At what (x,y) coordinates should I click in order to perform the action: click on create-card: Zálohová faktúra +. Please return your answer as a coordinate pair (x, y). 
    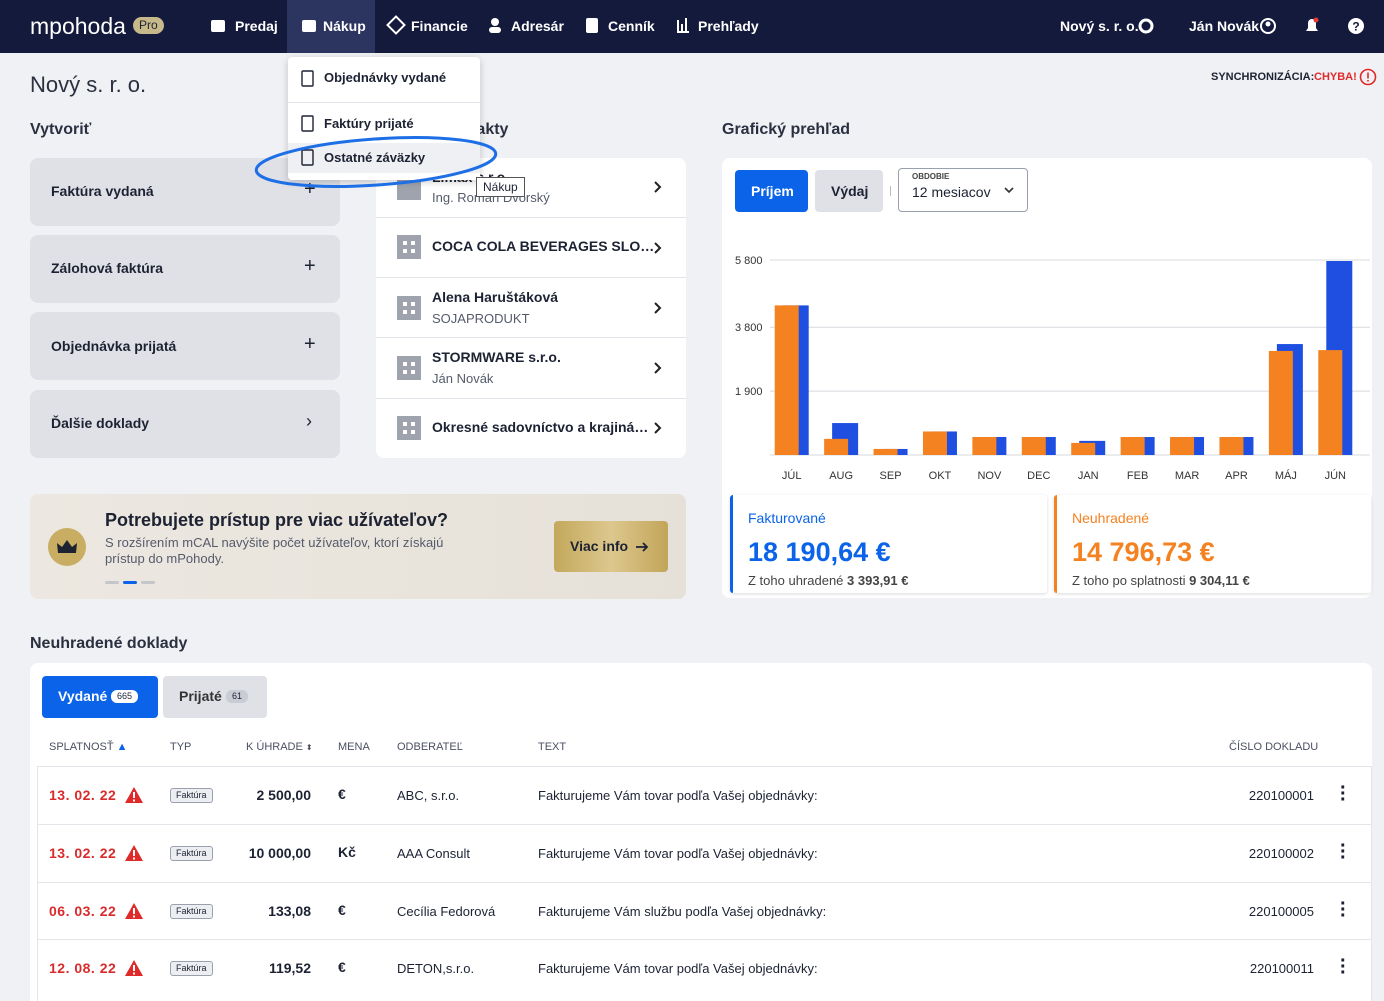
    Looking at the image, I should click on (185, 269).